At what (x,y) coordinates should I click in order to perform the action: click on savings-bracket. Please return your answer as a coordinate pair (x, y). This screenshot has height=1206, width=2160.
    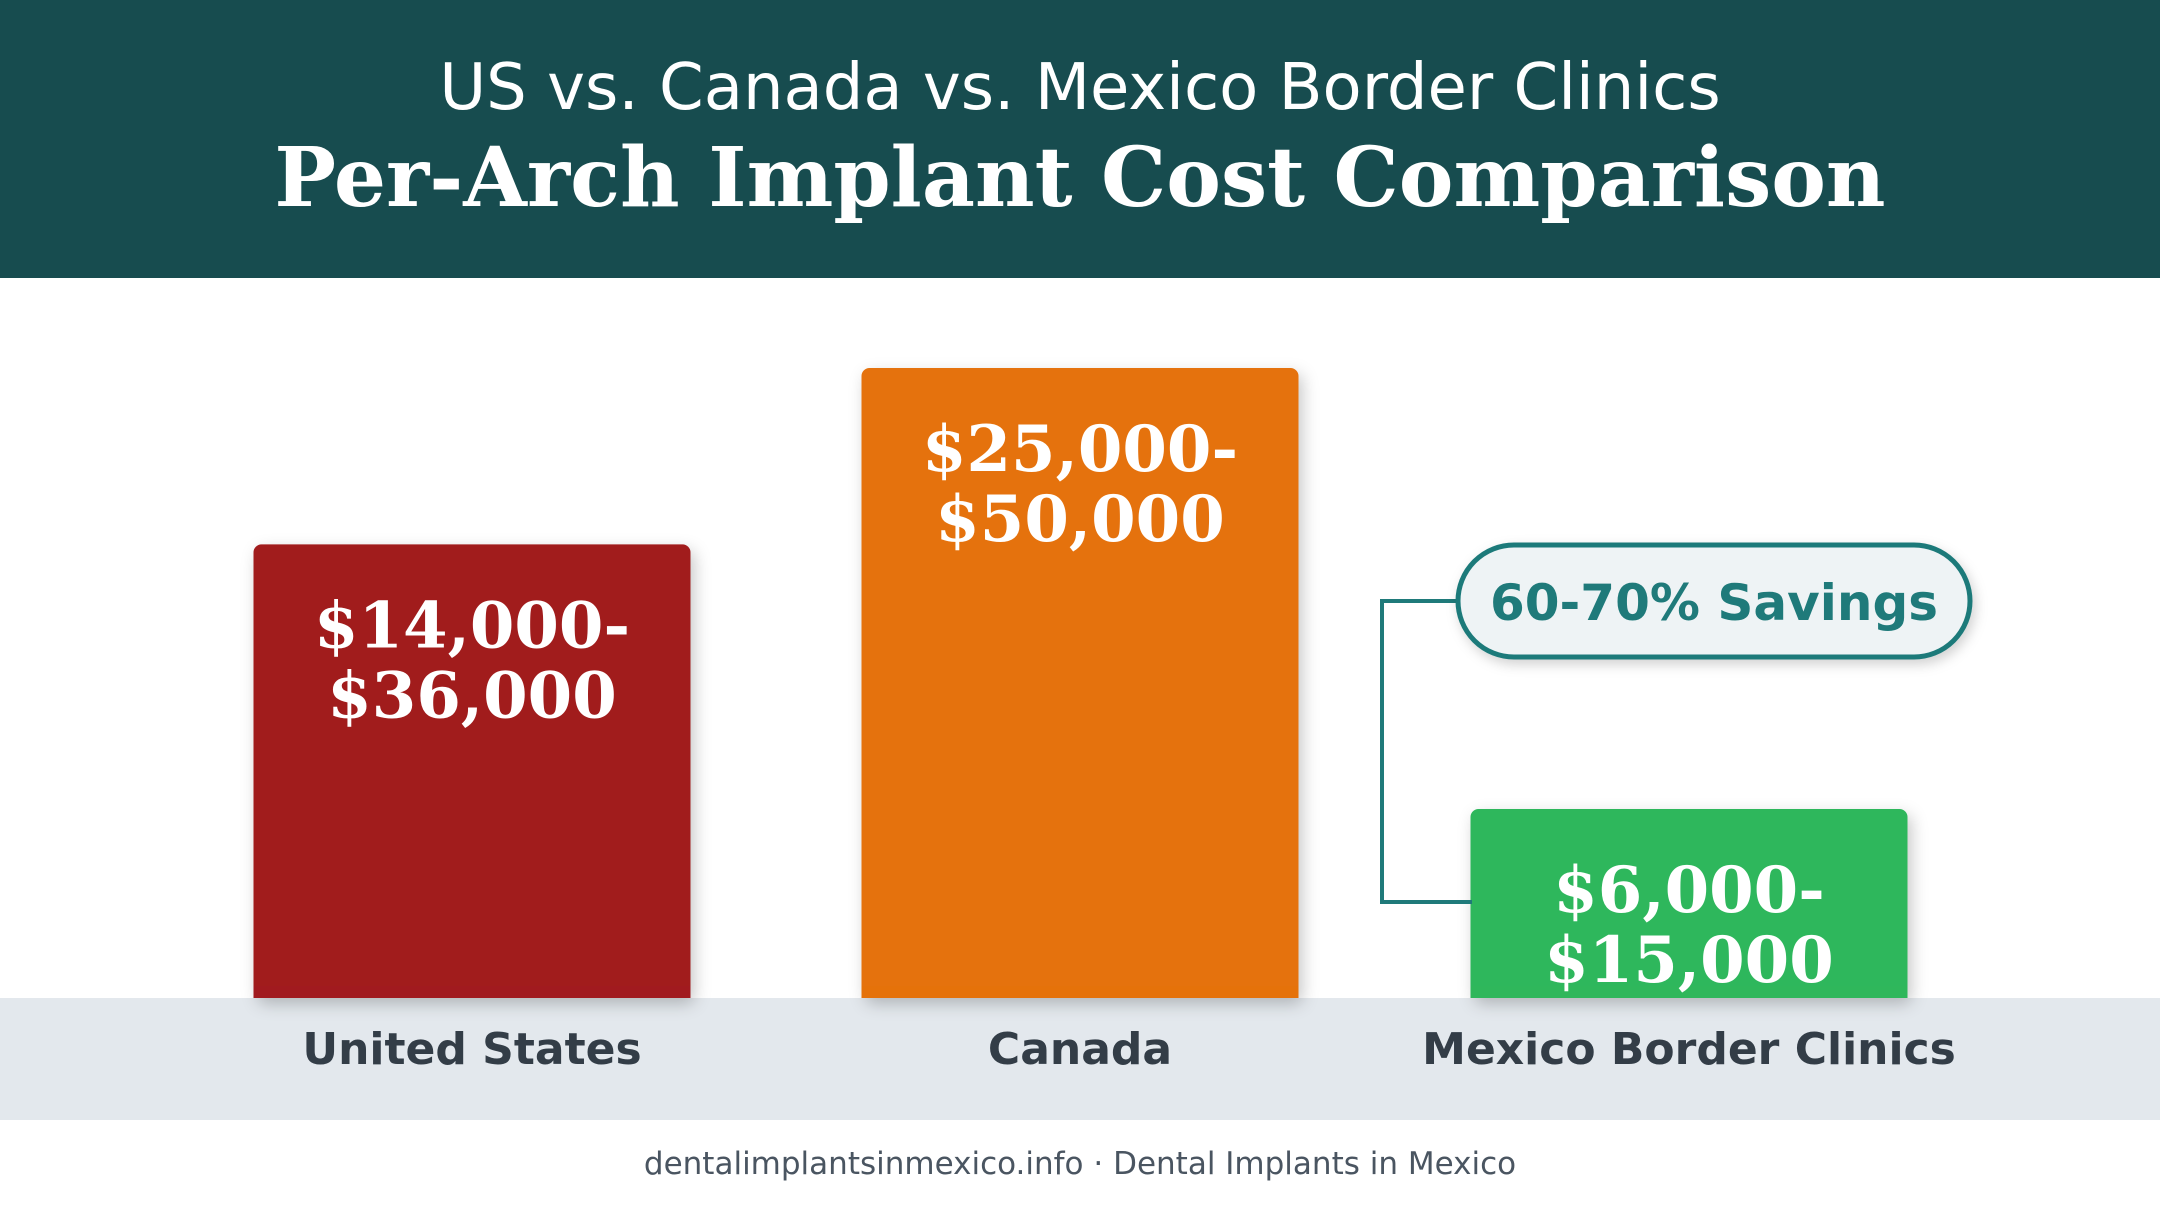
    Looking at the image, I should click on (1426, 751).